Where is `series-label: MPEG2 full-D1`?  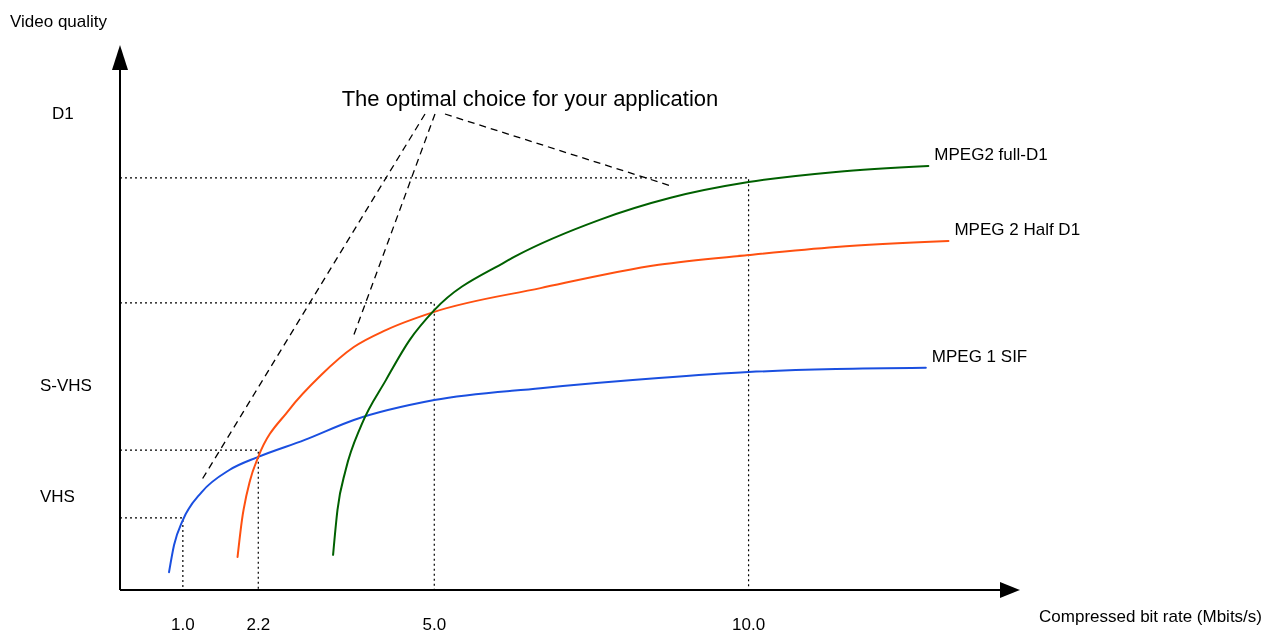 series-label: MPEG2 full-D1 is located at coordinates (991, 154).